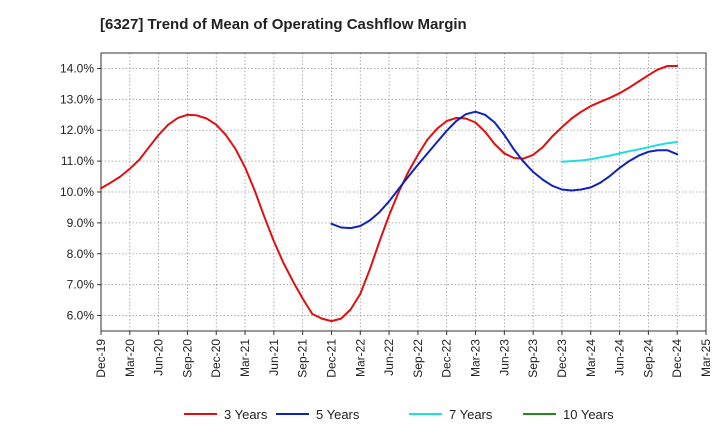  I want to click on y-tick-label: 12.0%, so click(77, 130).